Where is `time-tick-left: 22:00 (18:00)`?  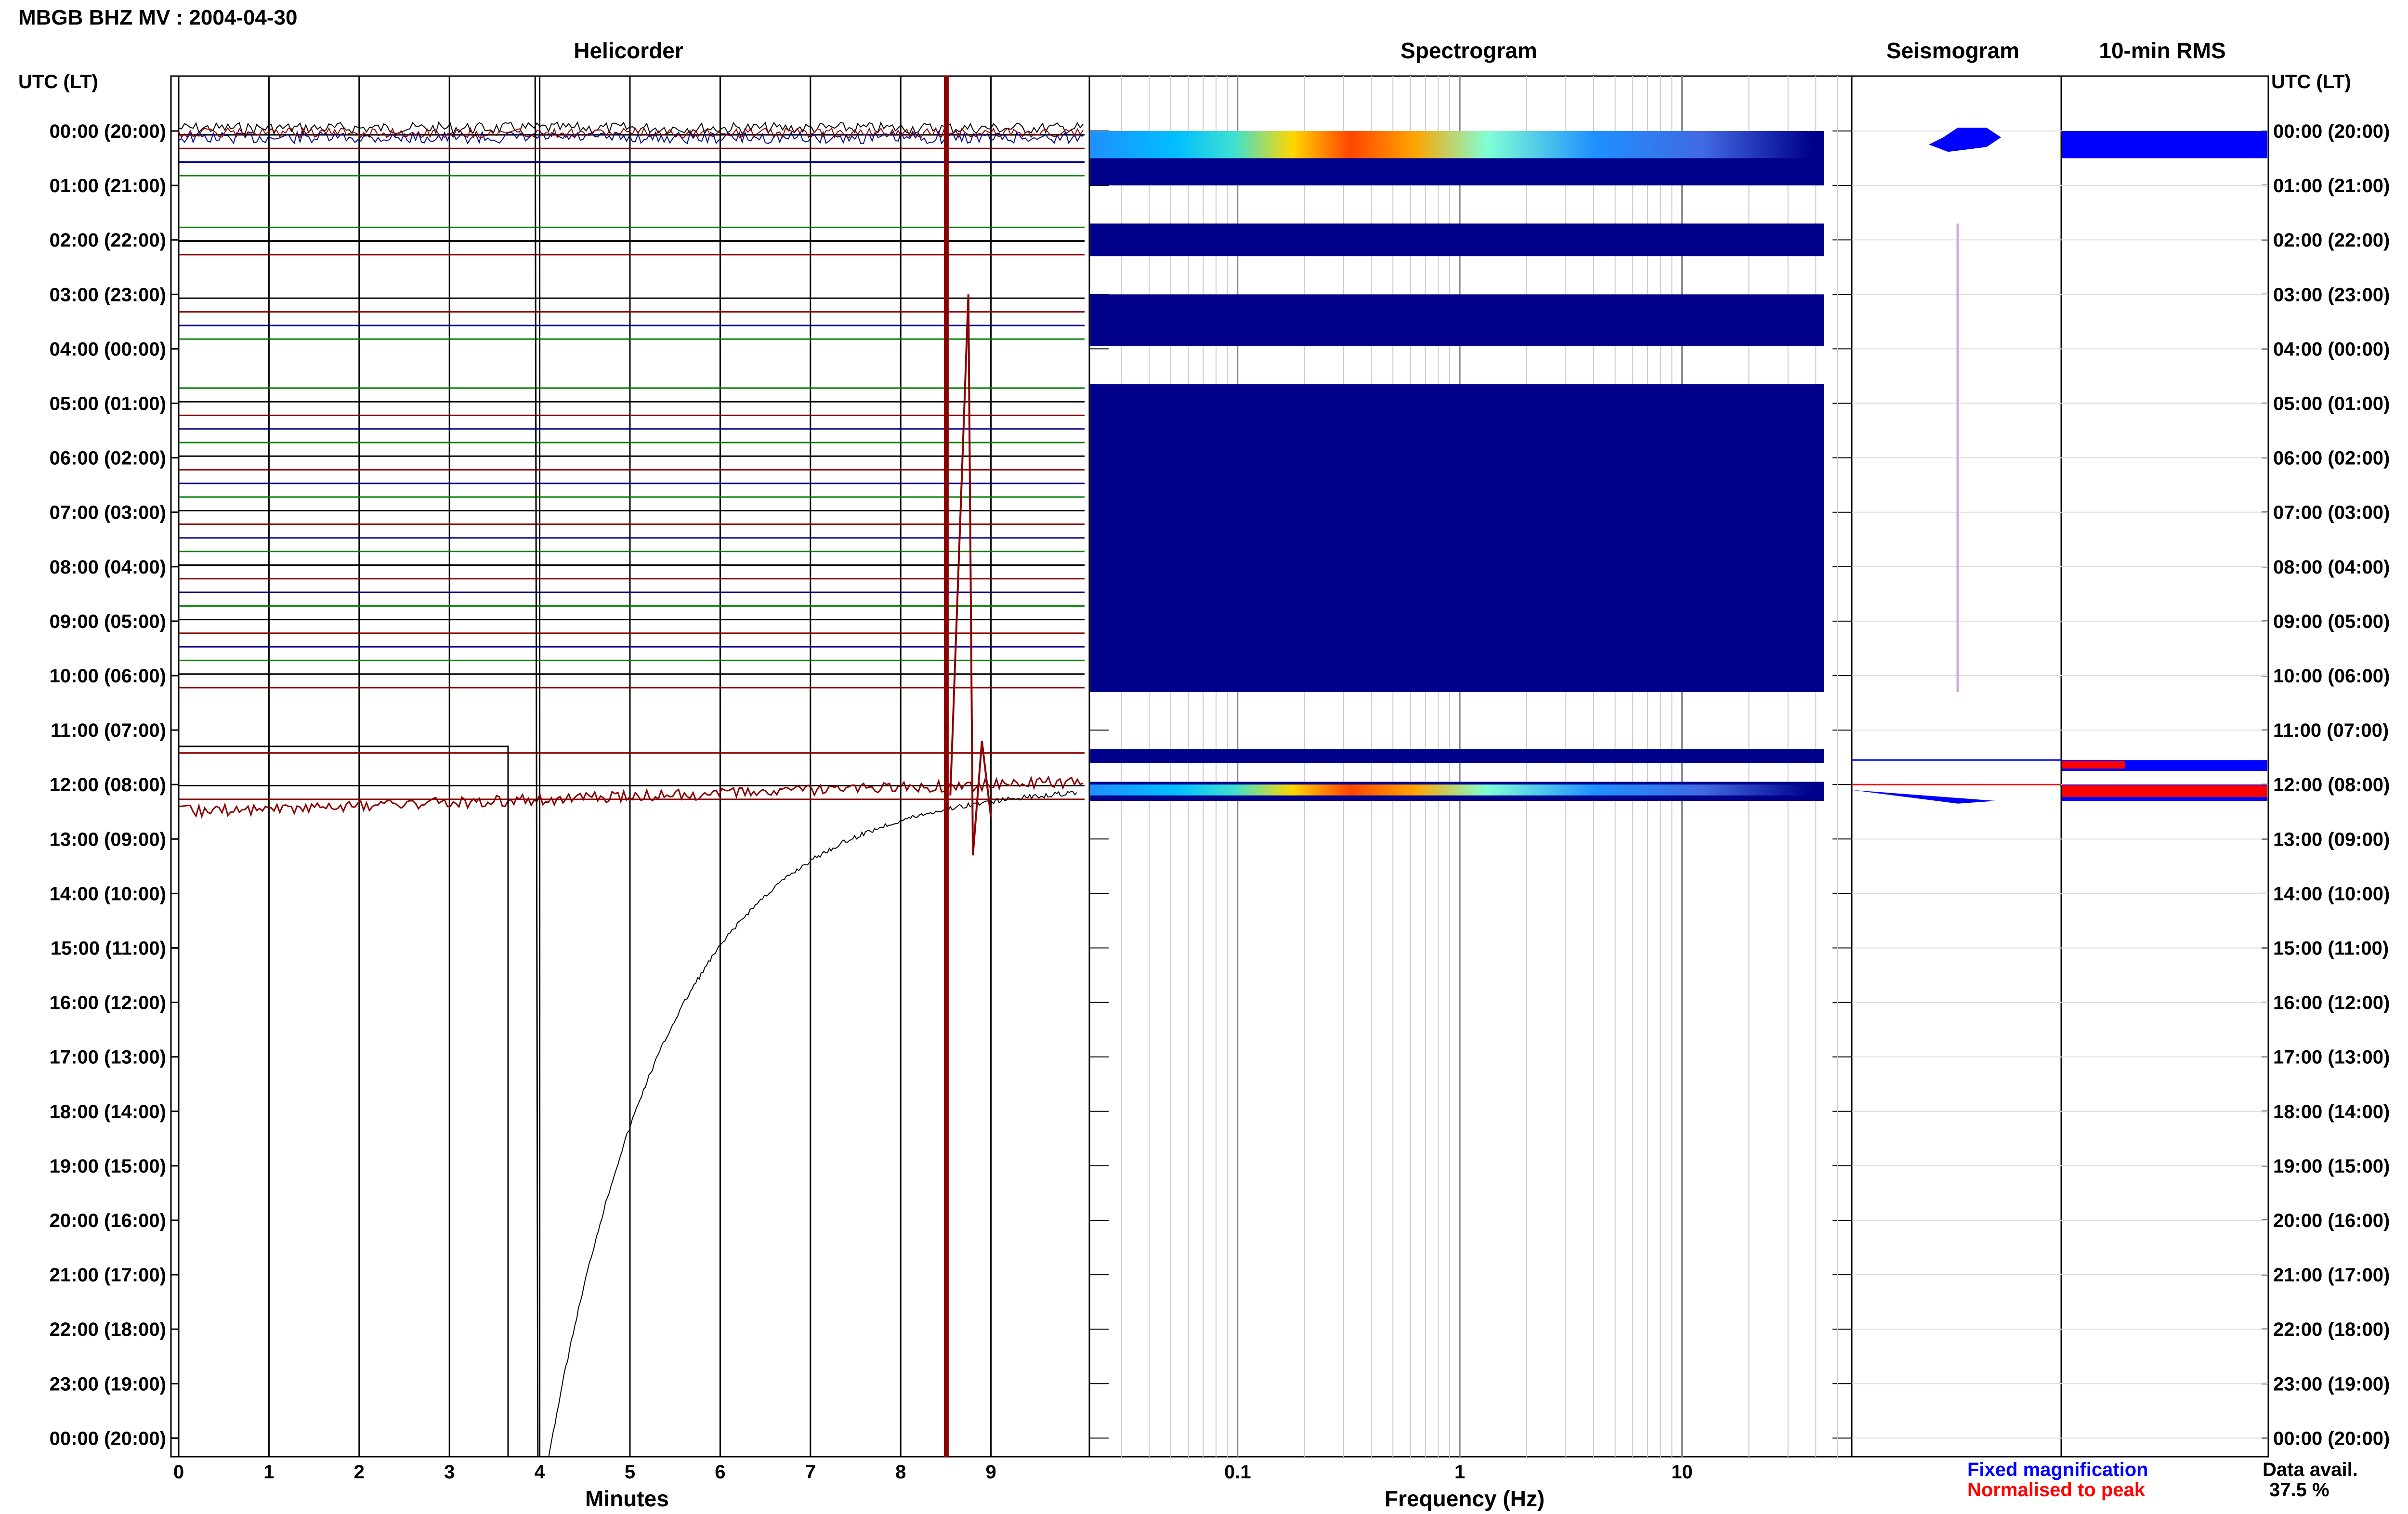 time-tick-left: 22:00 (18:00) is located at coordinates (108, 1329).